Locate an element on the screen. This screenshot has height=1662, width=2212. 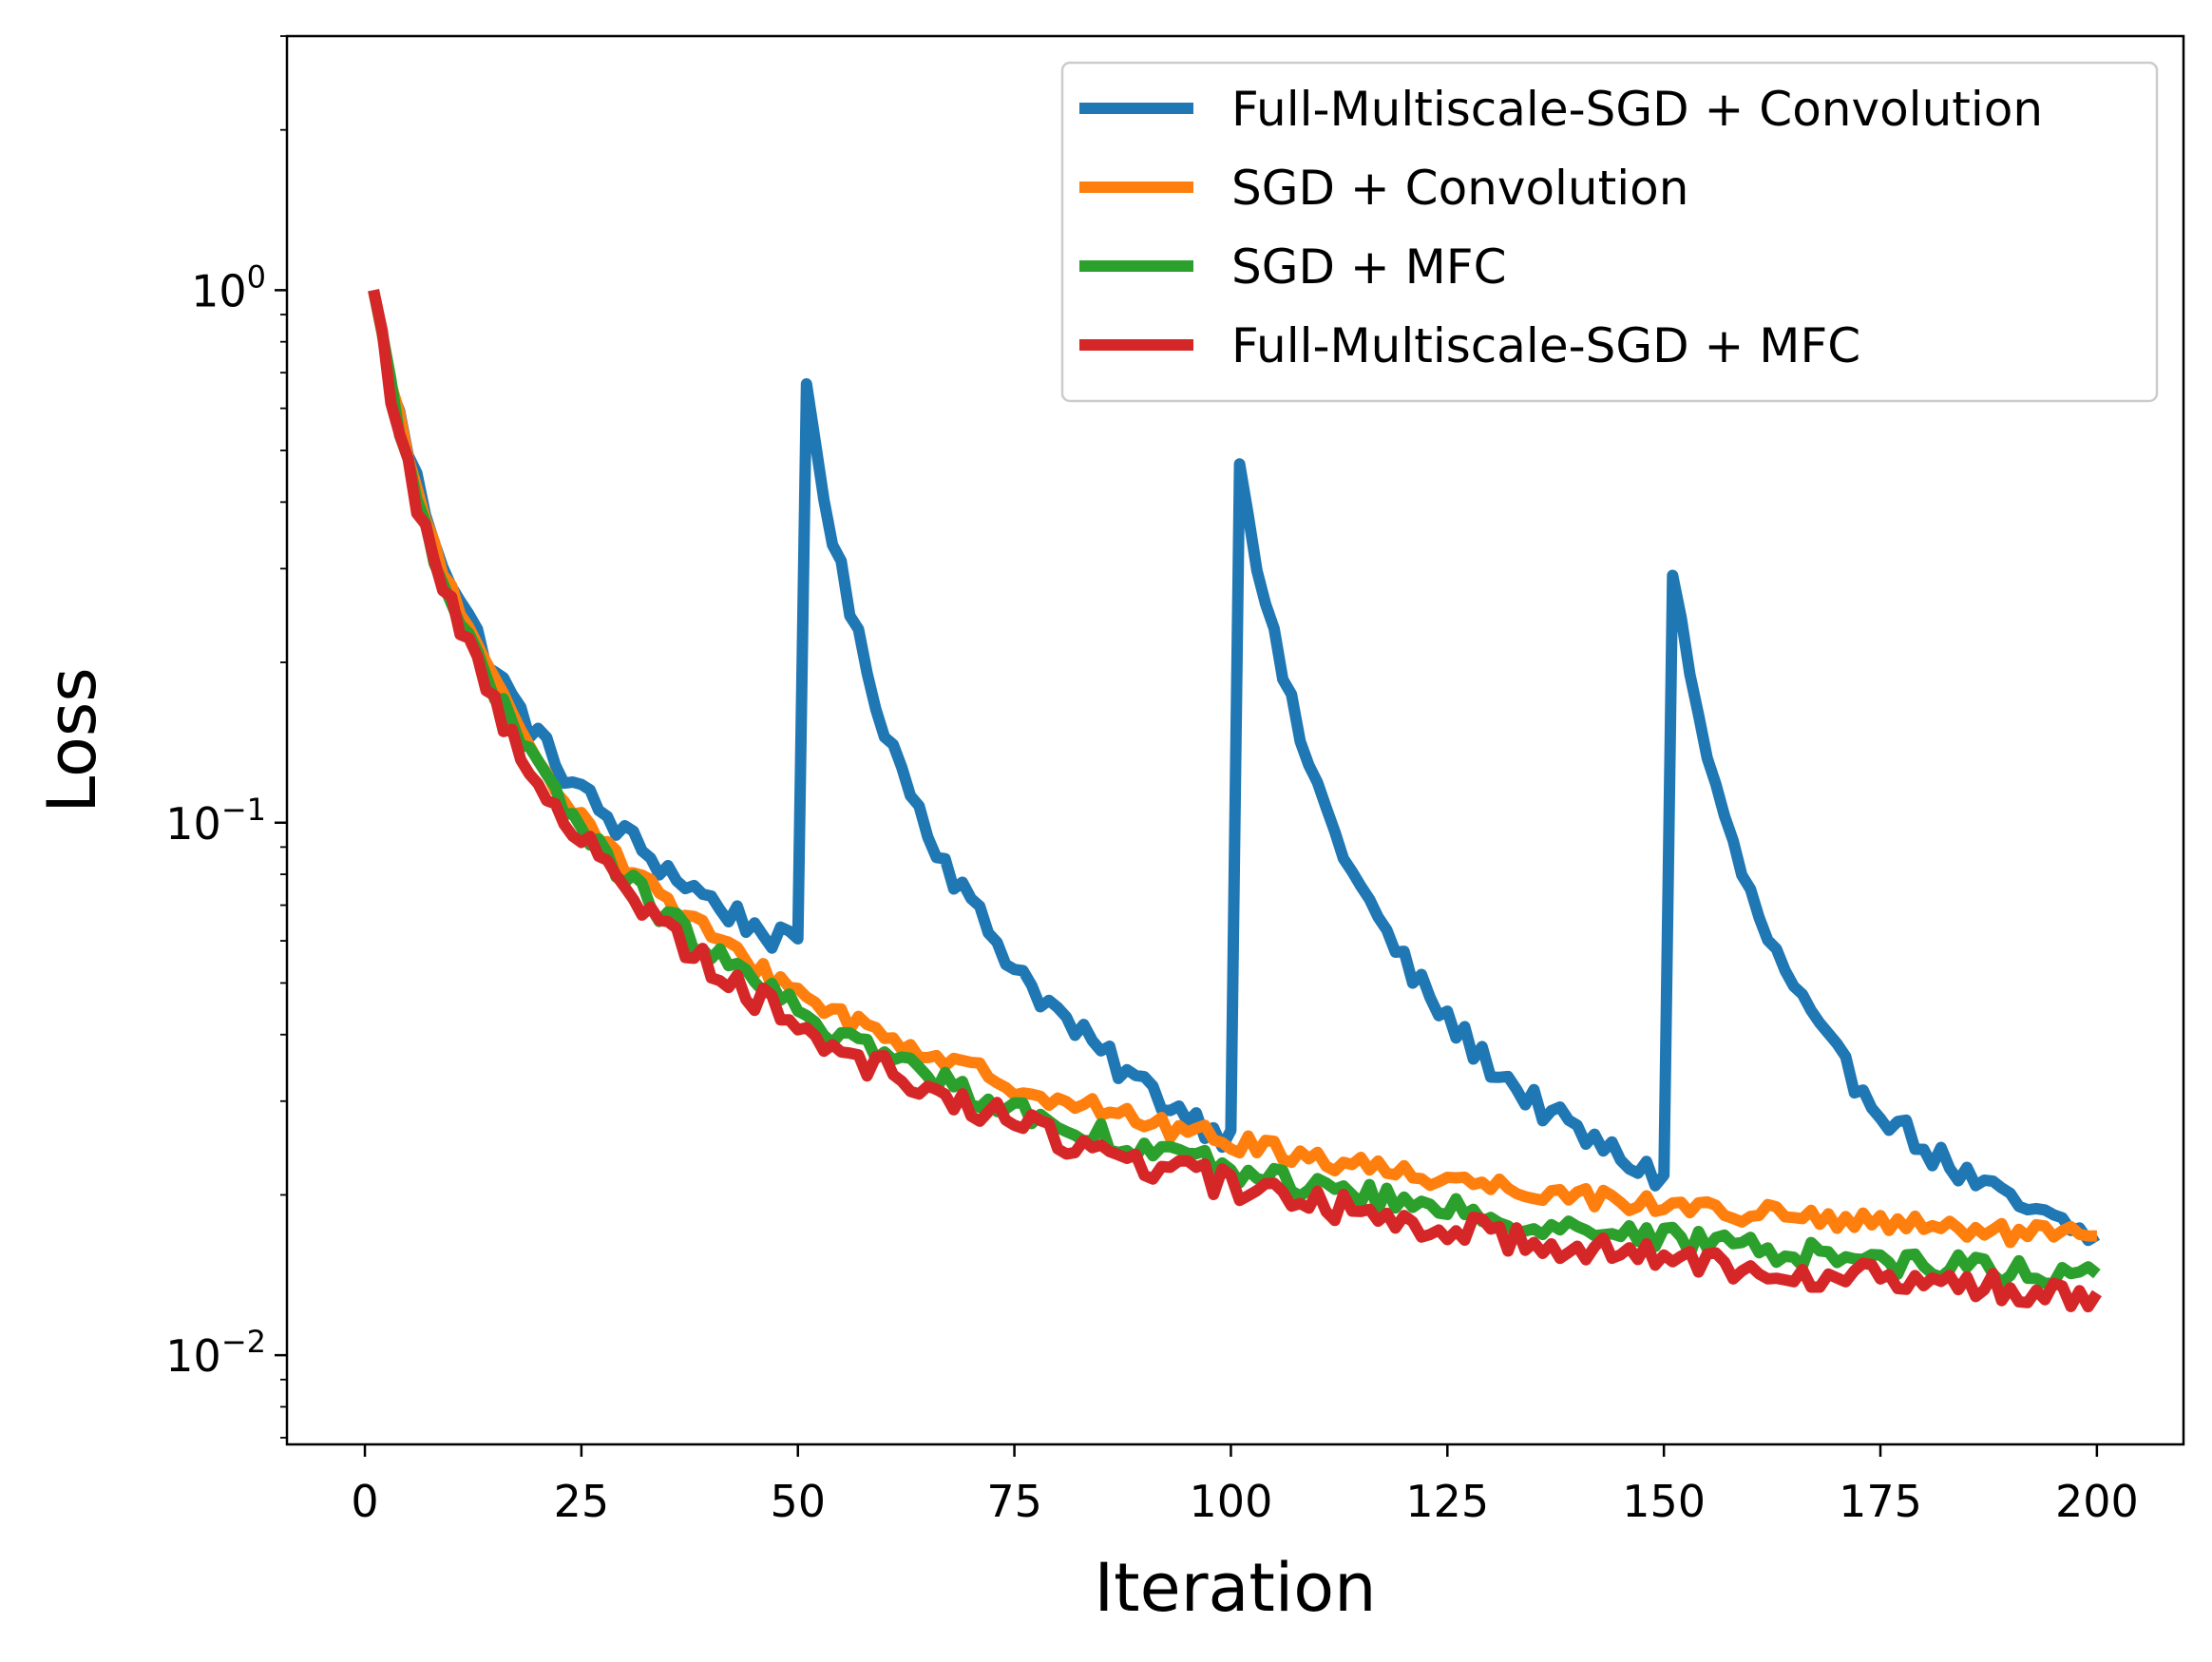
y-tick-exponent: 0 is located at coordinates (256, 277).